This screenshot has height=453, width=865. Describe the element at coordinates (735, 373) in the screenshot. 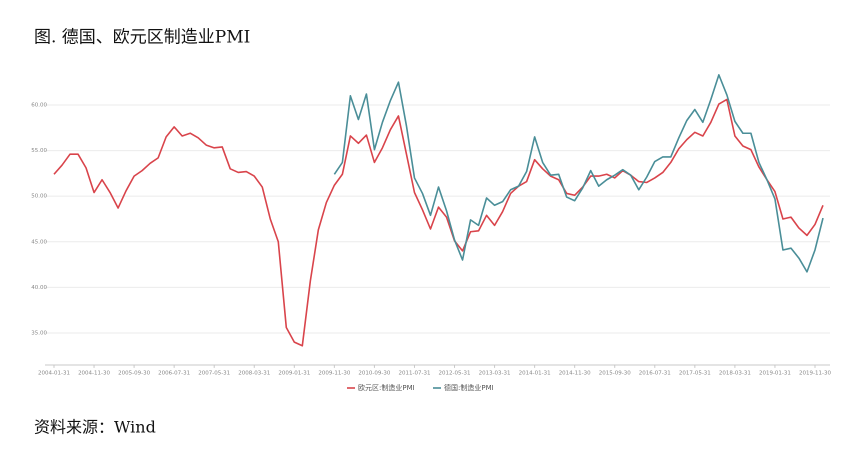

I see `x-tick-label: 2018-03-31` at that location.